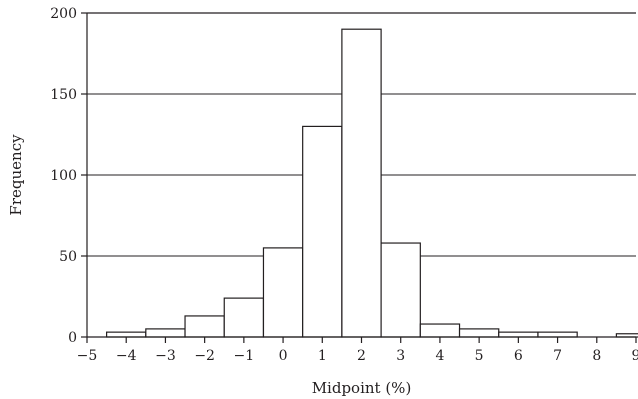 The height and width of the screenshot is (399, 638). I want to click on y-tick-label-2: 100, so click(63, 176).